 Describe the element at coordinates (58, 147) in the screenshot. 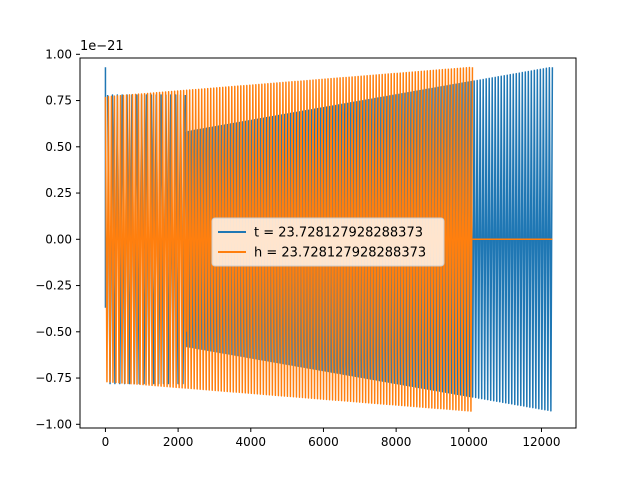

I see `y-tick-label: 0.50` at that location.